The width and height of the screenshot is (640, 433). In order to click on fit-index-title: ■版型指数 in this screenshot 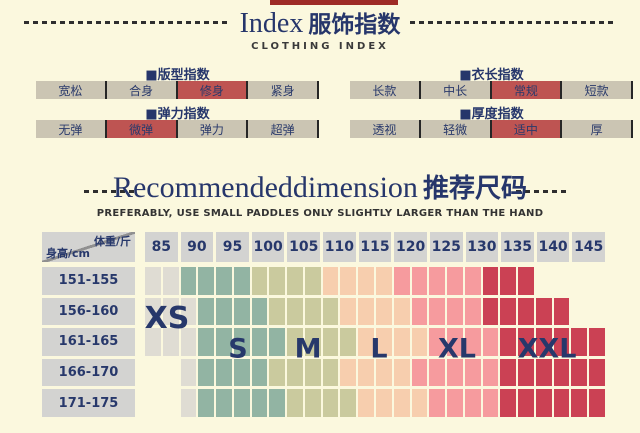, I will do `click(177, 75)`.